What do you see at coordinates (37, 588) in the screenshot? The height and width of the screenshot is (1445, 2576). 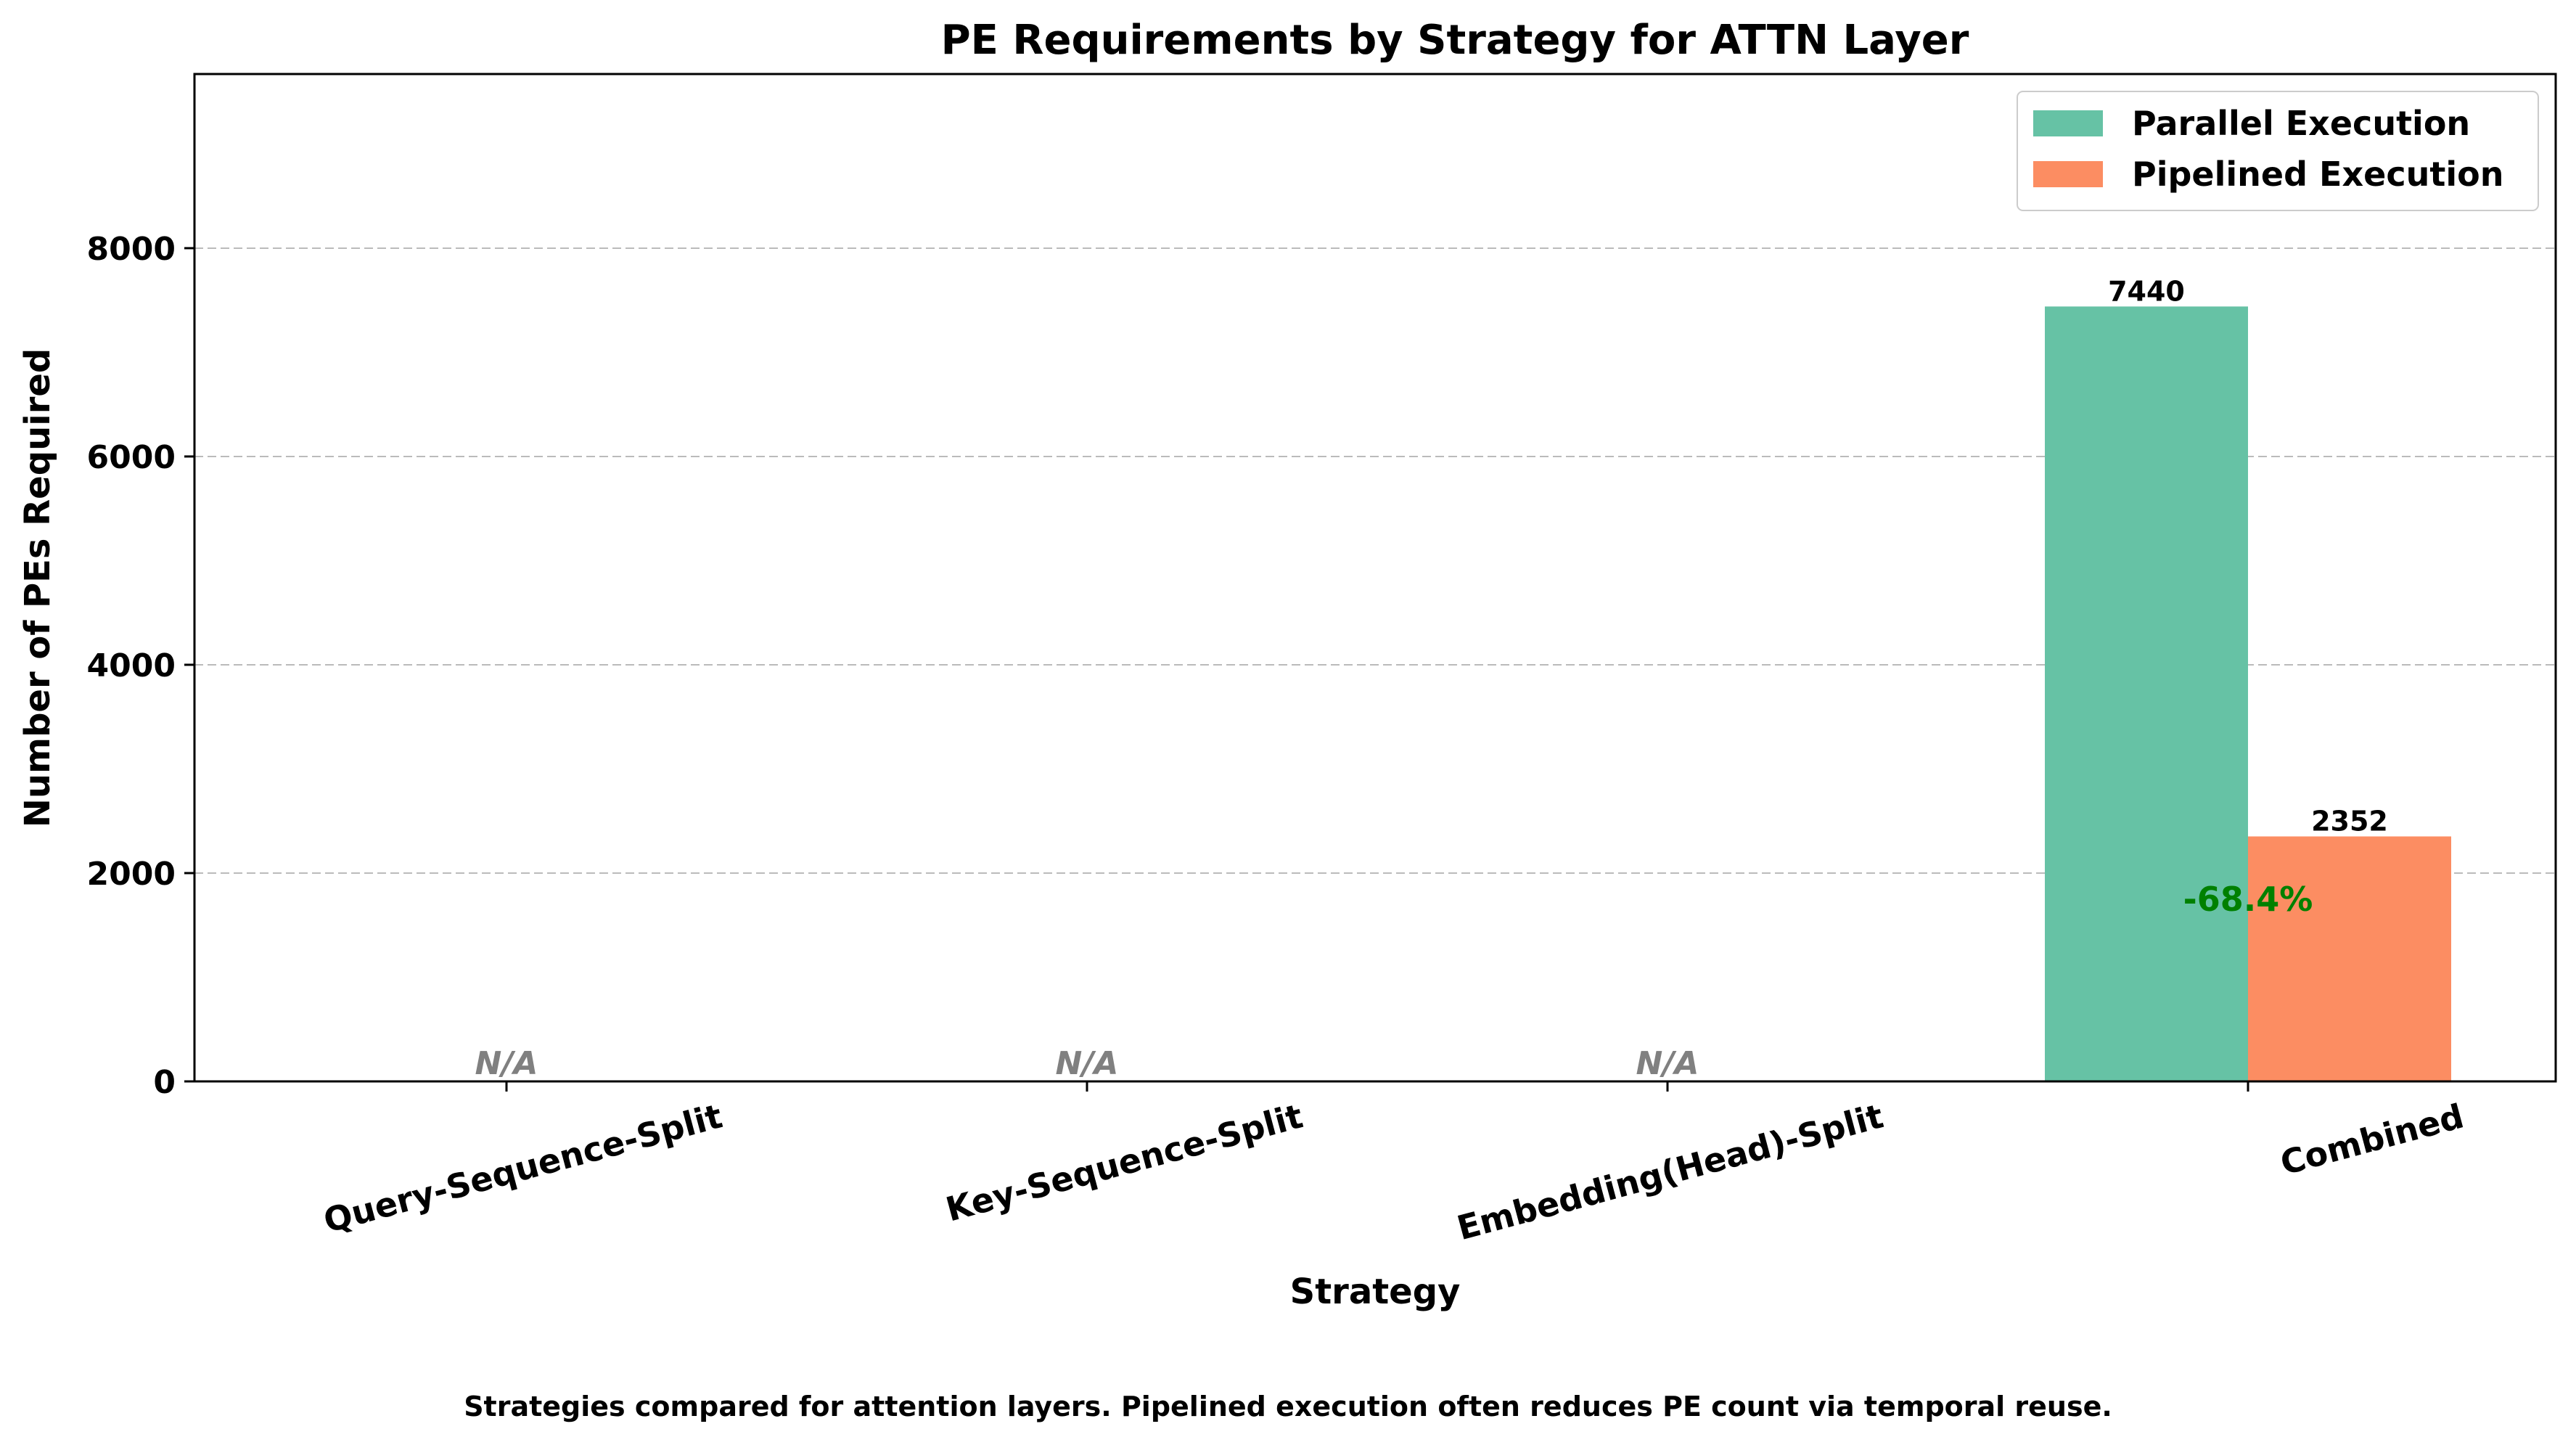 I see `y-axis-label: Number of PEs Required` at bounding box center [37, 588].